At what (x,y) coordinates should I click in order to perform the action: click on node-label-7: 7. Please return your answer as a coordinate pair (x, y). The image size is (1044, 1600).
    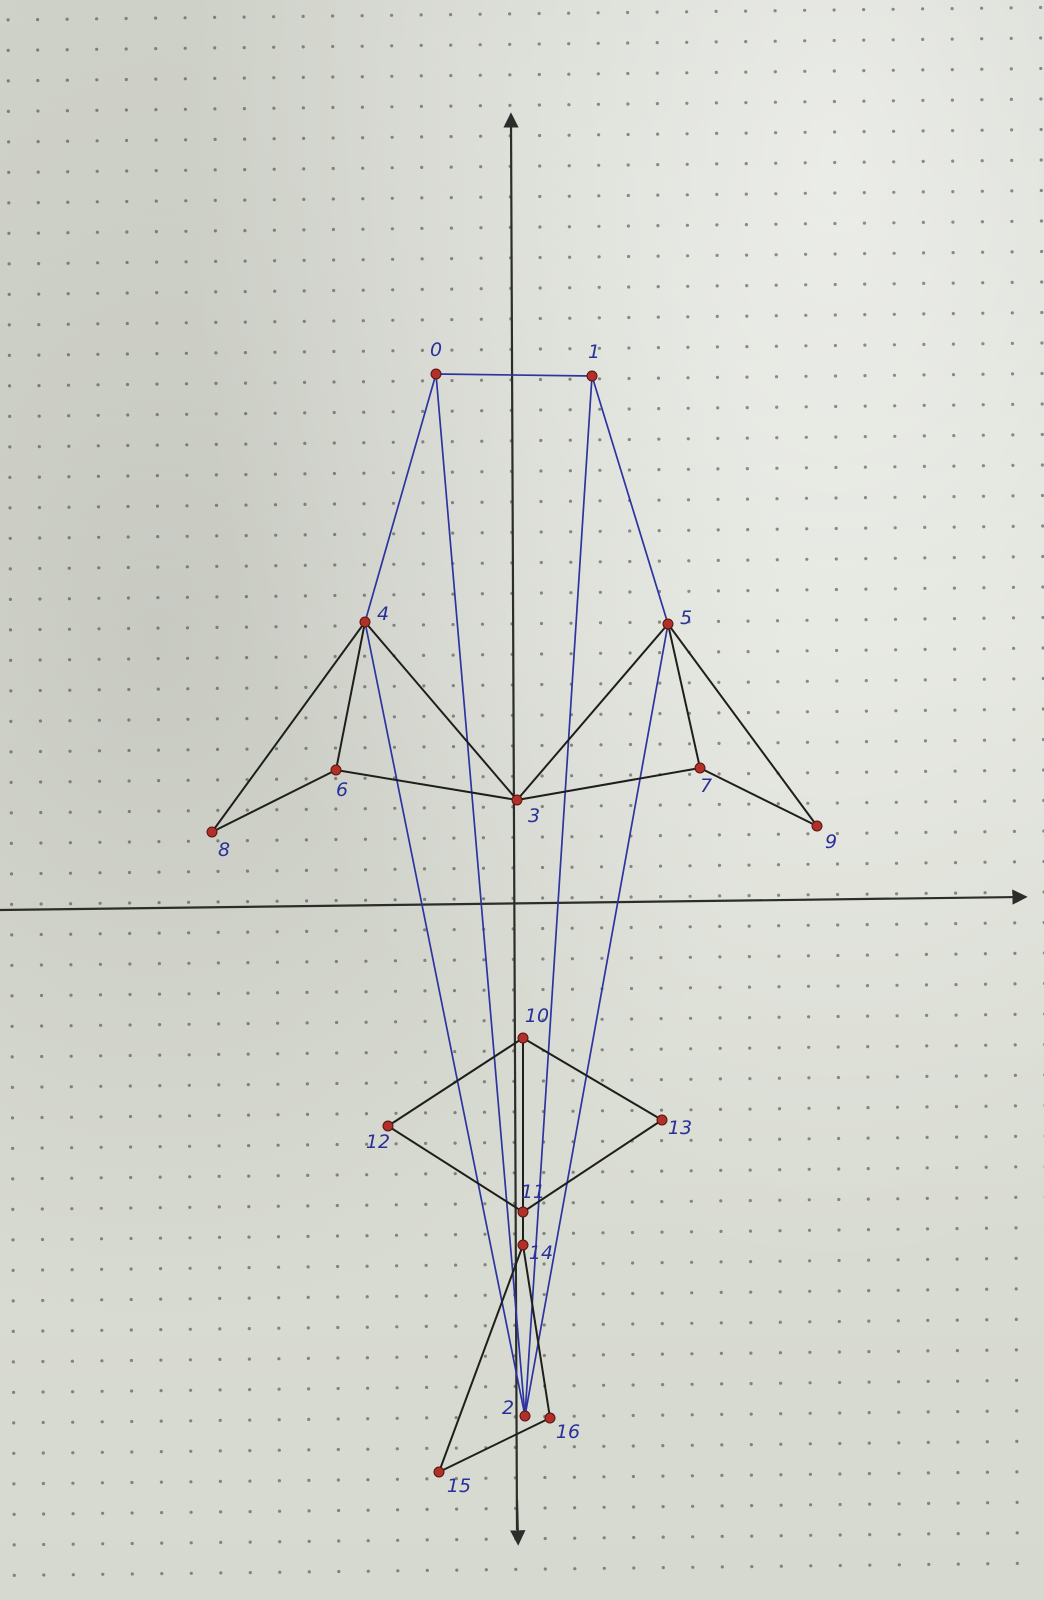
    Looking at the image, I should click on (706, 786).